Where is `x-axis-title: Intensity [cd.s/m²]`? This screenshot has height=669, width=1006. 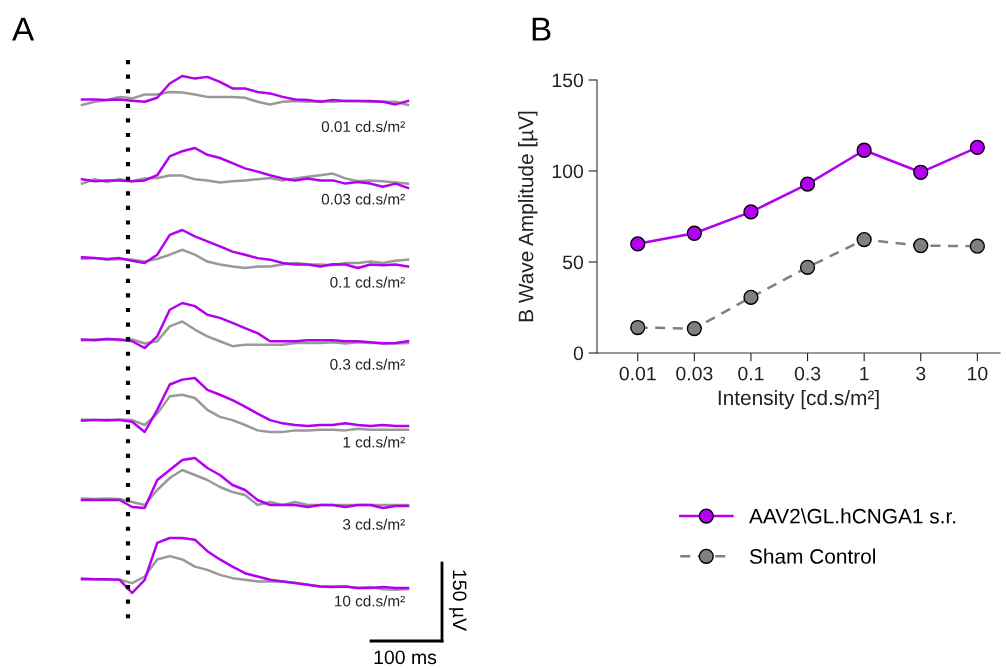 x-axis-title: Intensity [cd.s/m²] is located at coordinates (798, 399).